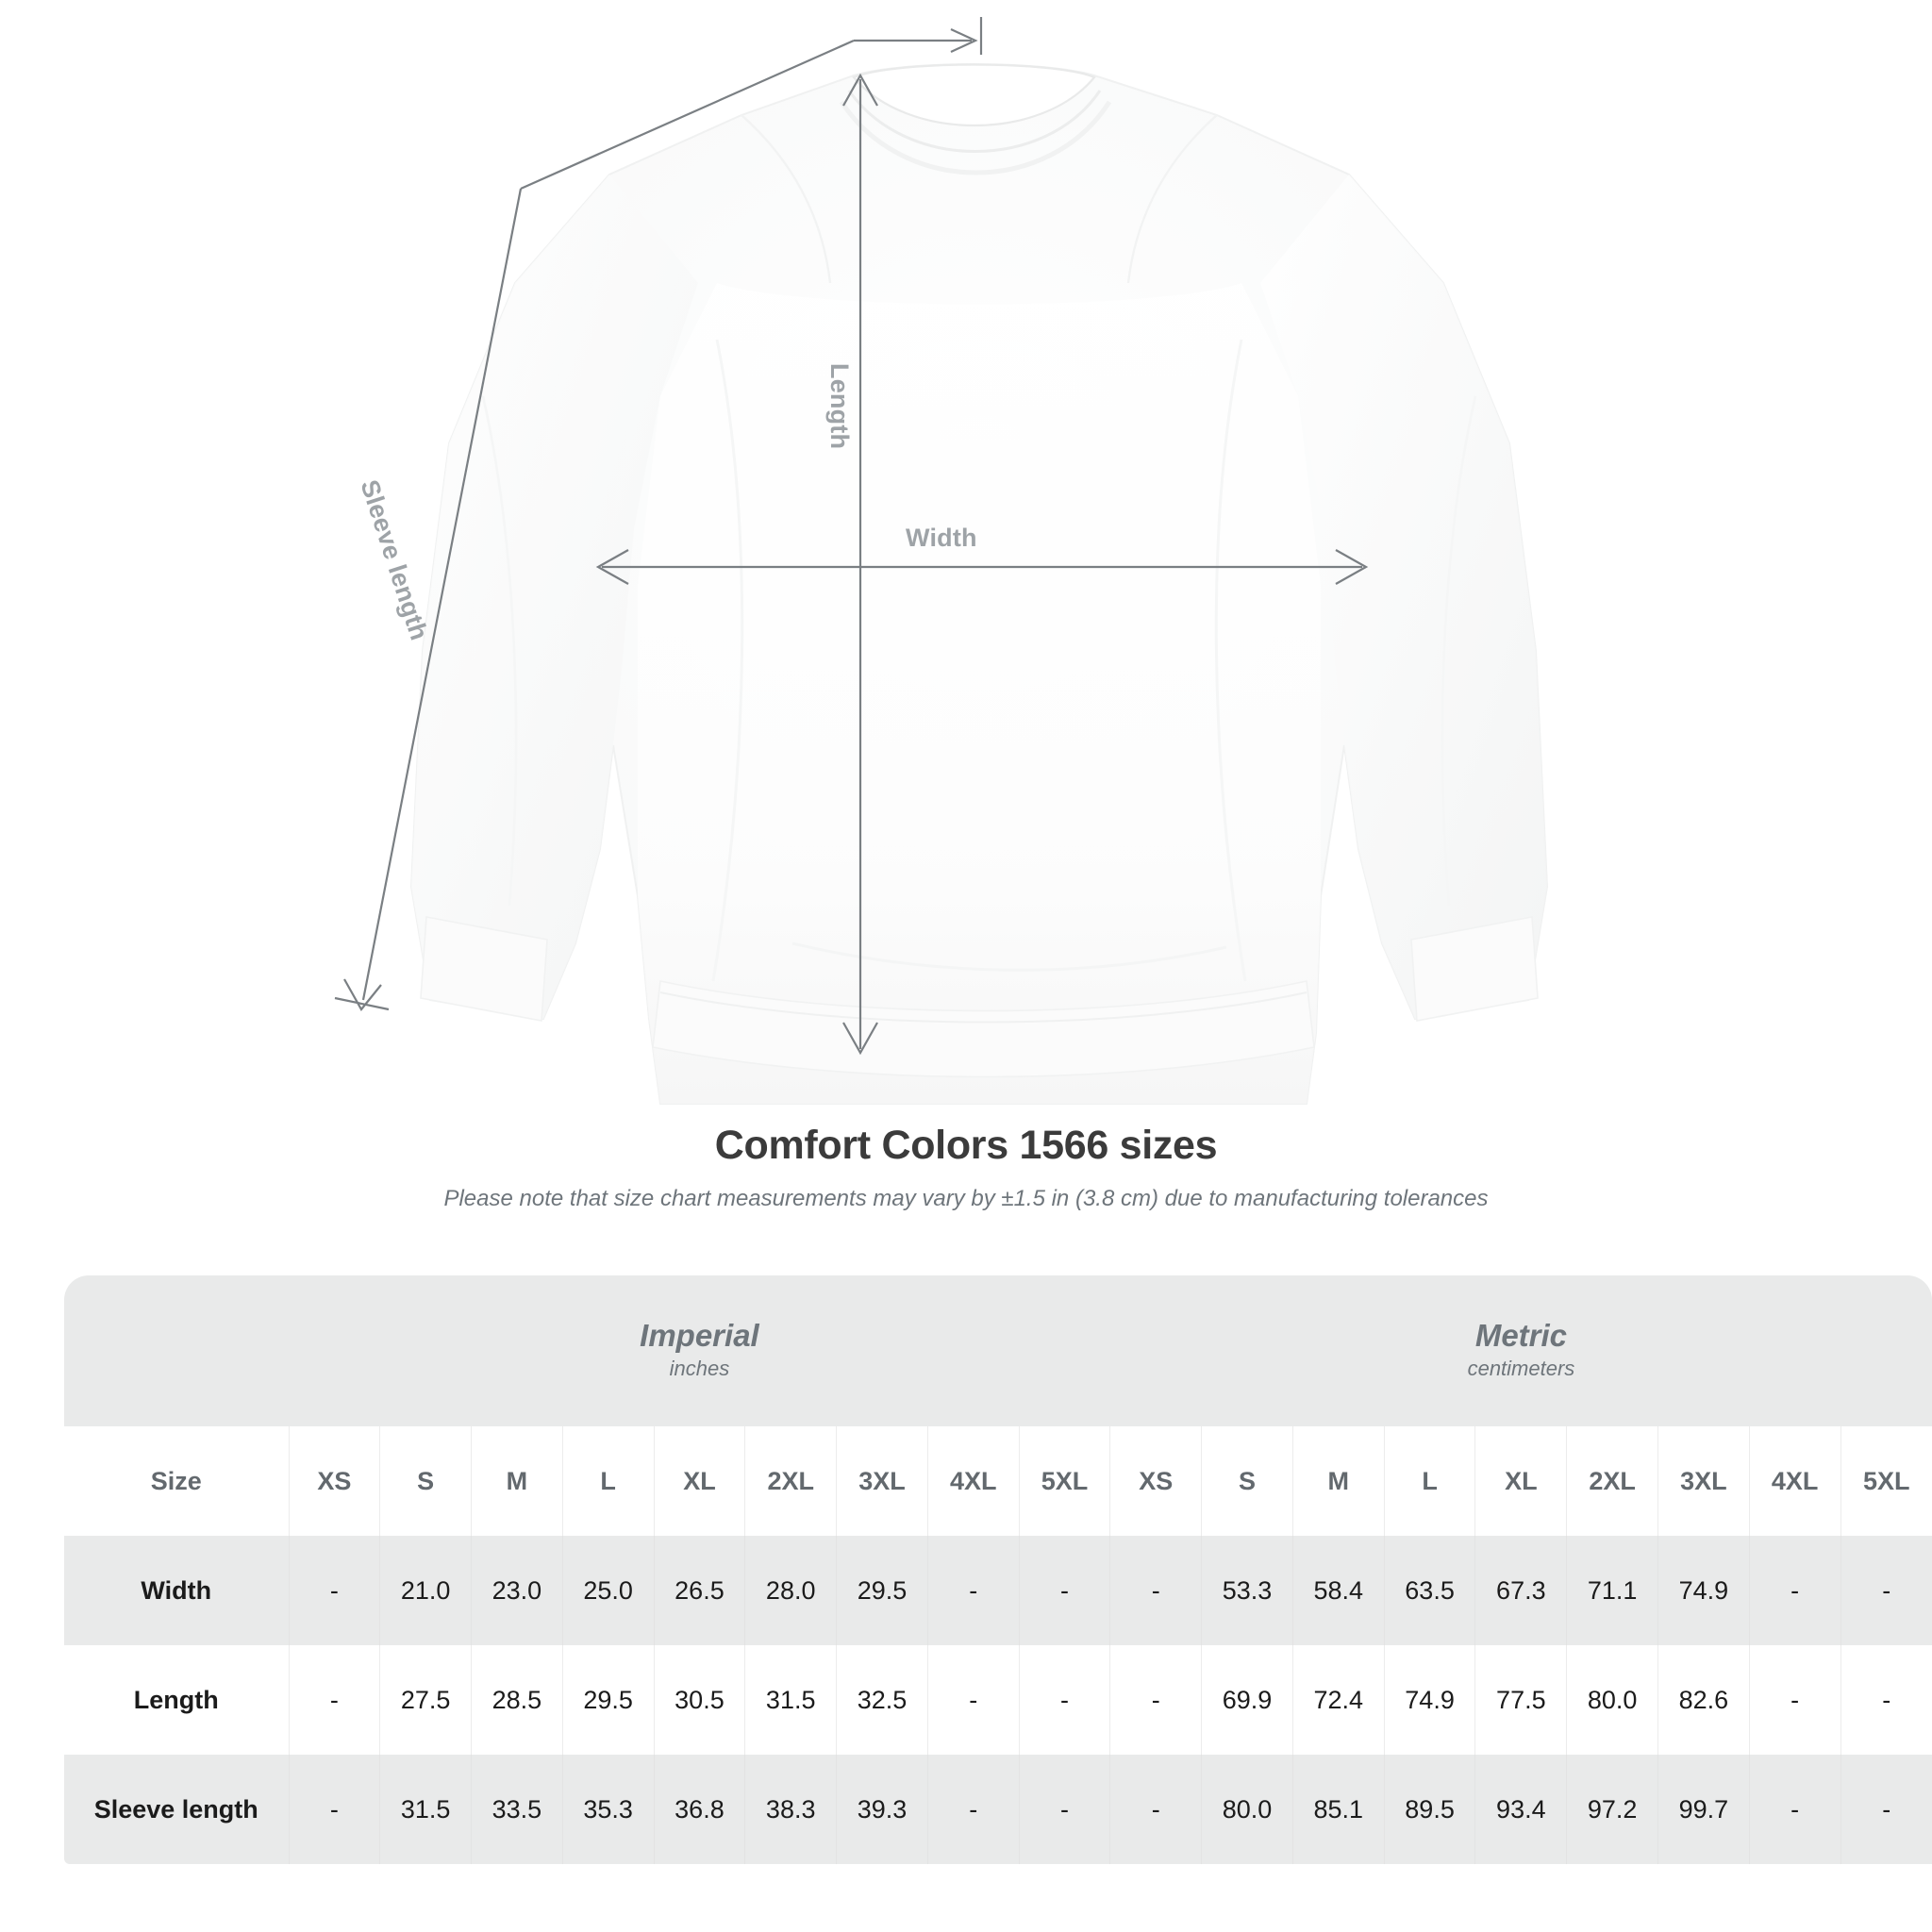 The height and width of the screenshot is (1932, 1932). Describe the element at coordinates (1795, 1809) in the screenshot. I see `cell-sleeve-length-metric-4xl: -` at that location.